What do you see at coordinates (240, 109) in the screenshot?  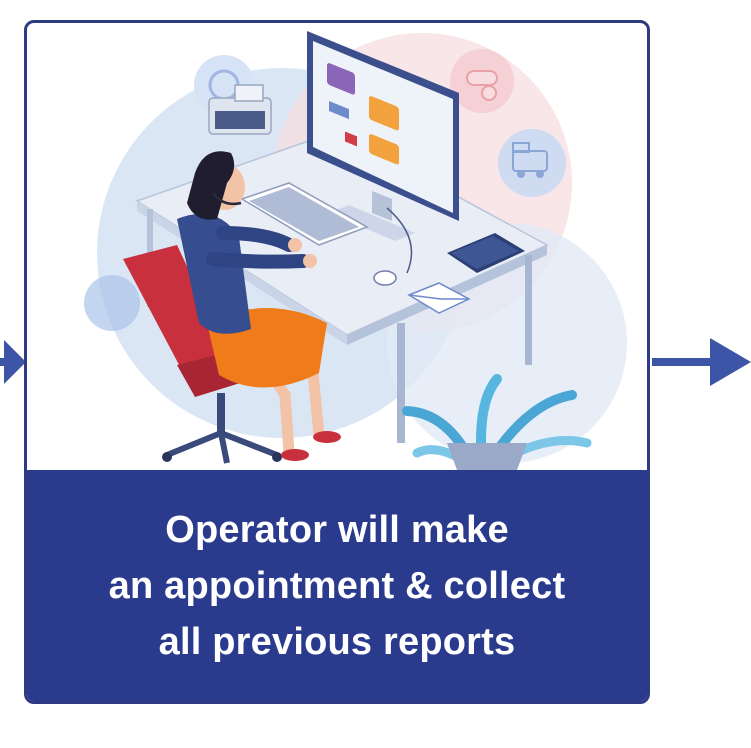 I see `printer-icon` at bounding box center [240, 109].